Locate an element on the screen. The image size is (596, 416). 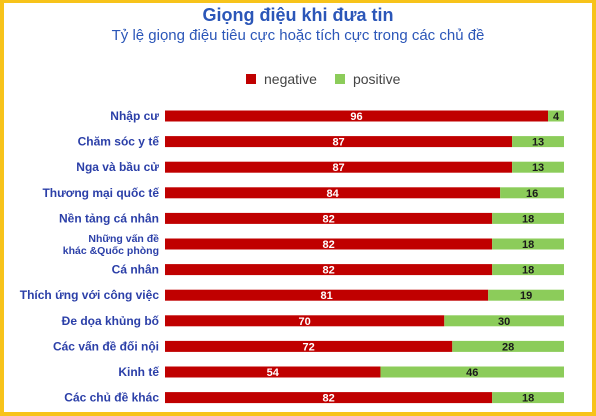
data-label-negative: 96 is located at coordinates (356, 117).